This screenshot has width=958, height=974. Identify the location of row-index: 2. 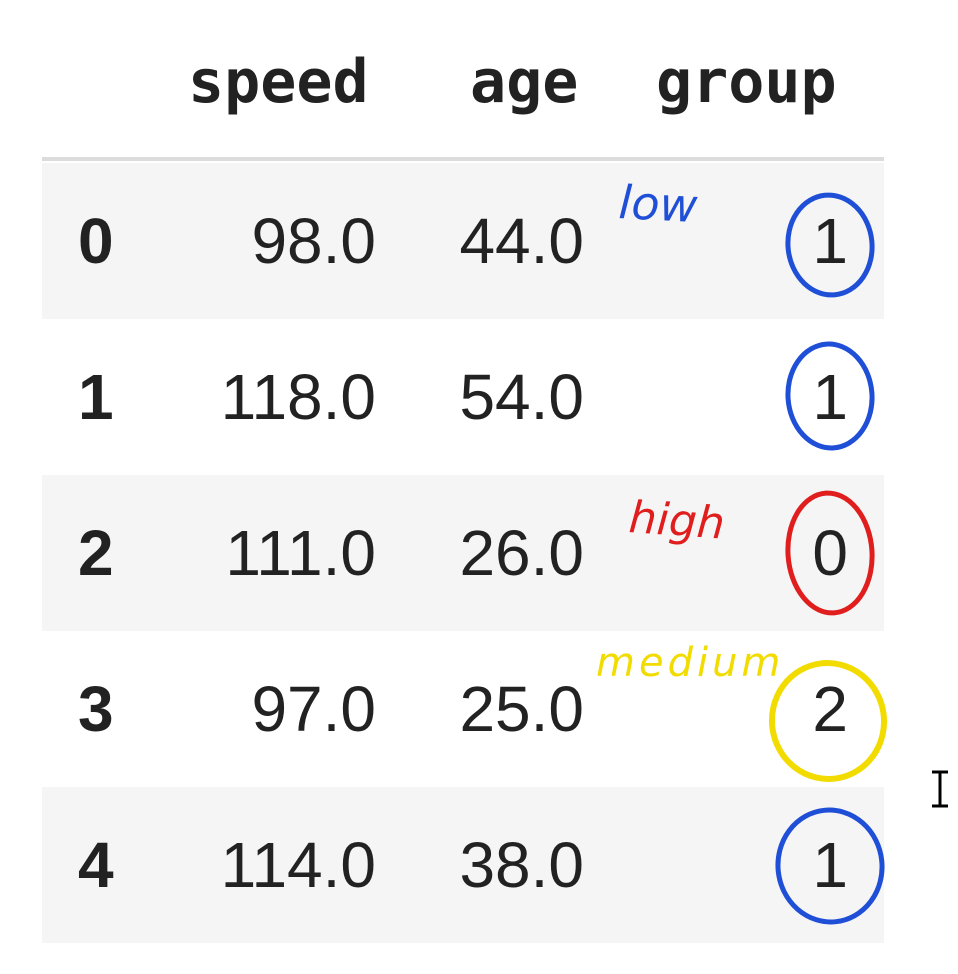
(96, 553).